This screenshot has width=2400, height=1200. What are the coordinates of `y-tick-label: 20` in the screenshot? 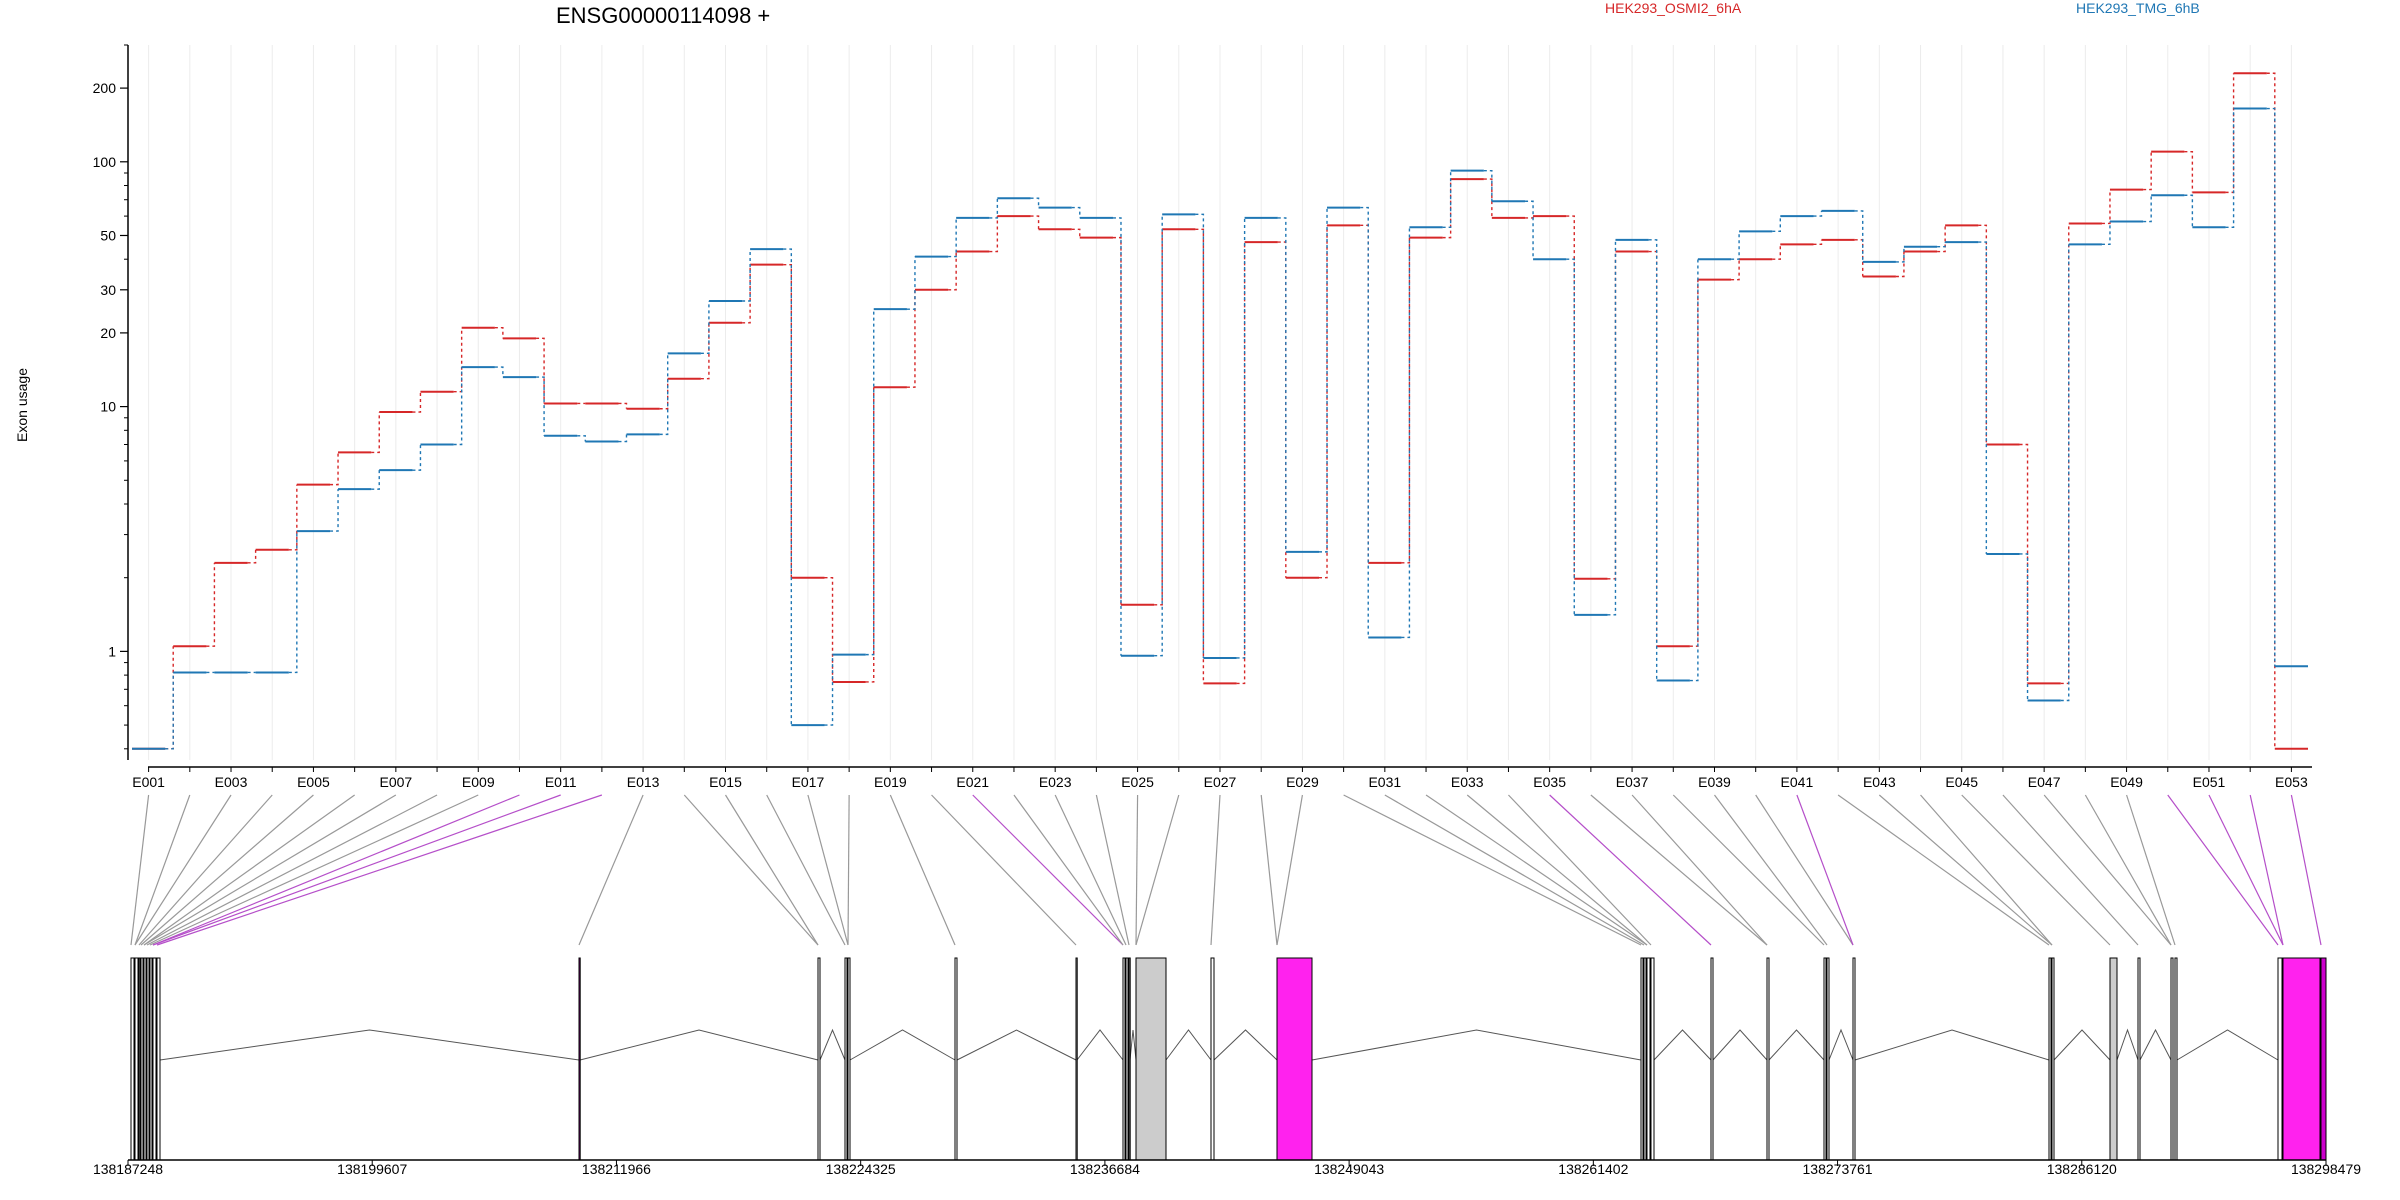 It's located at (108, 333).